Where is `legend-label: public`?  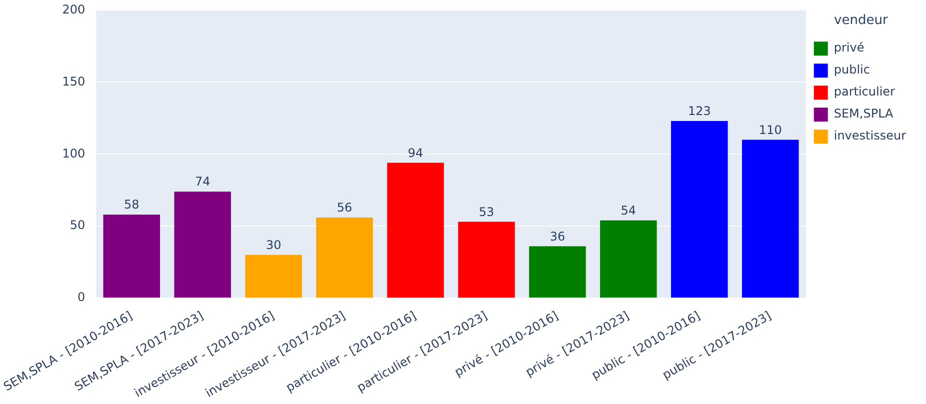 legend-label: public is located at coordinates (852, 69).